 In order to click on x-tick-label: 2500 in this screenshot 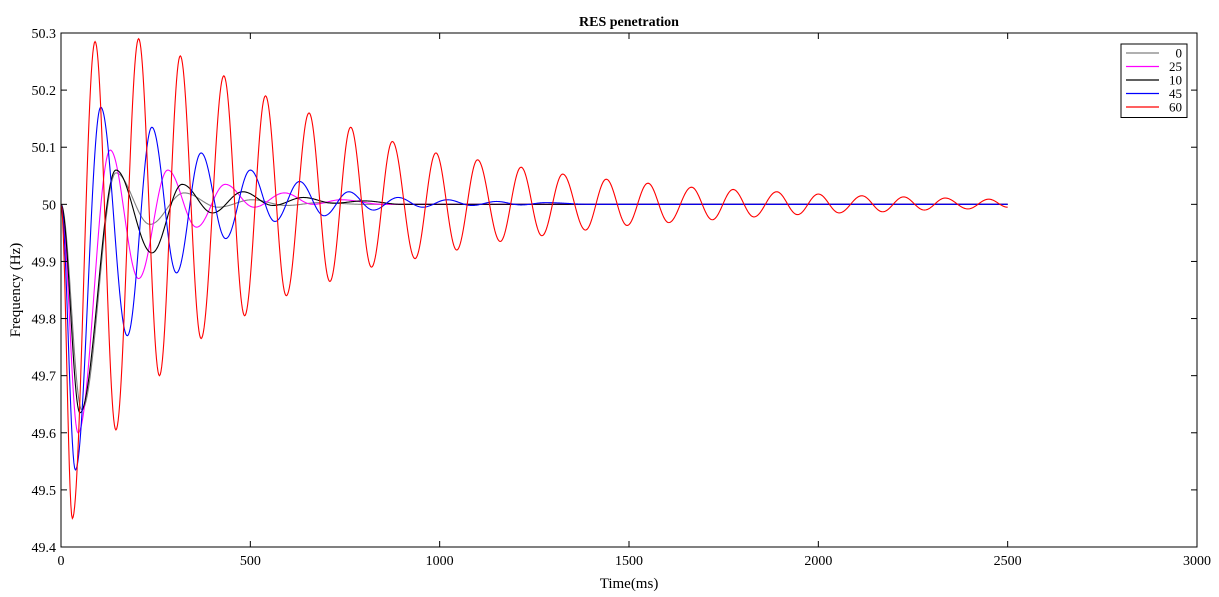, I will do `click(1008, 561)`.